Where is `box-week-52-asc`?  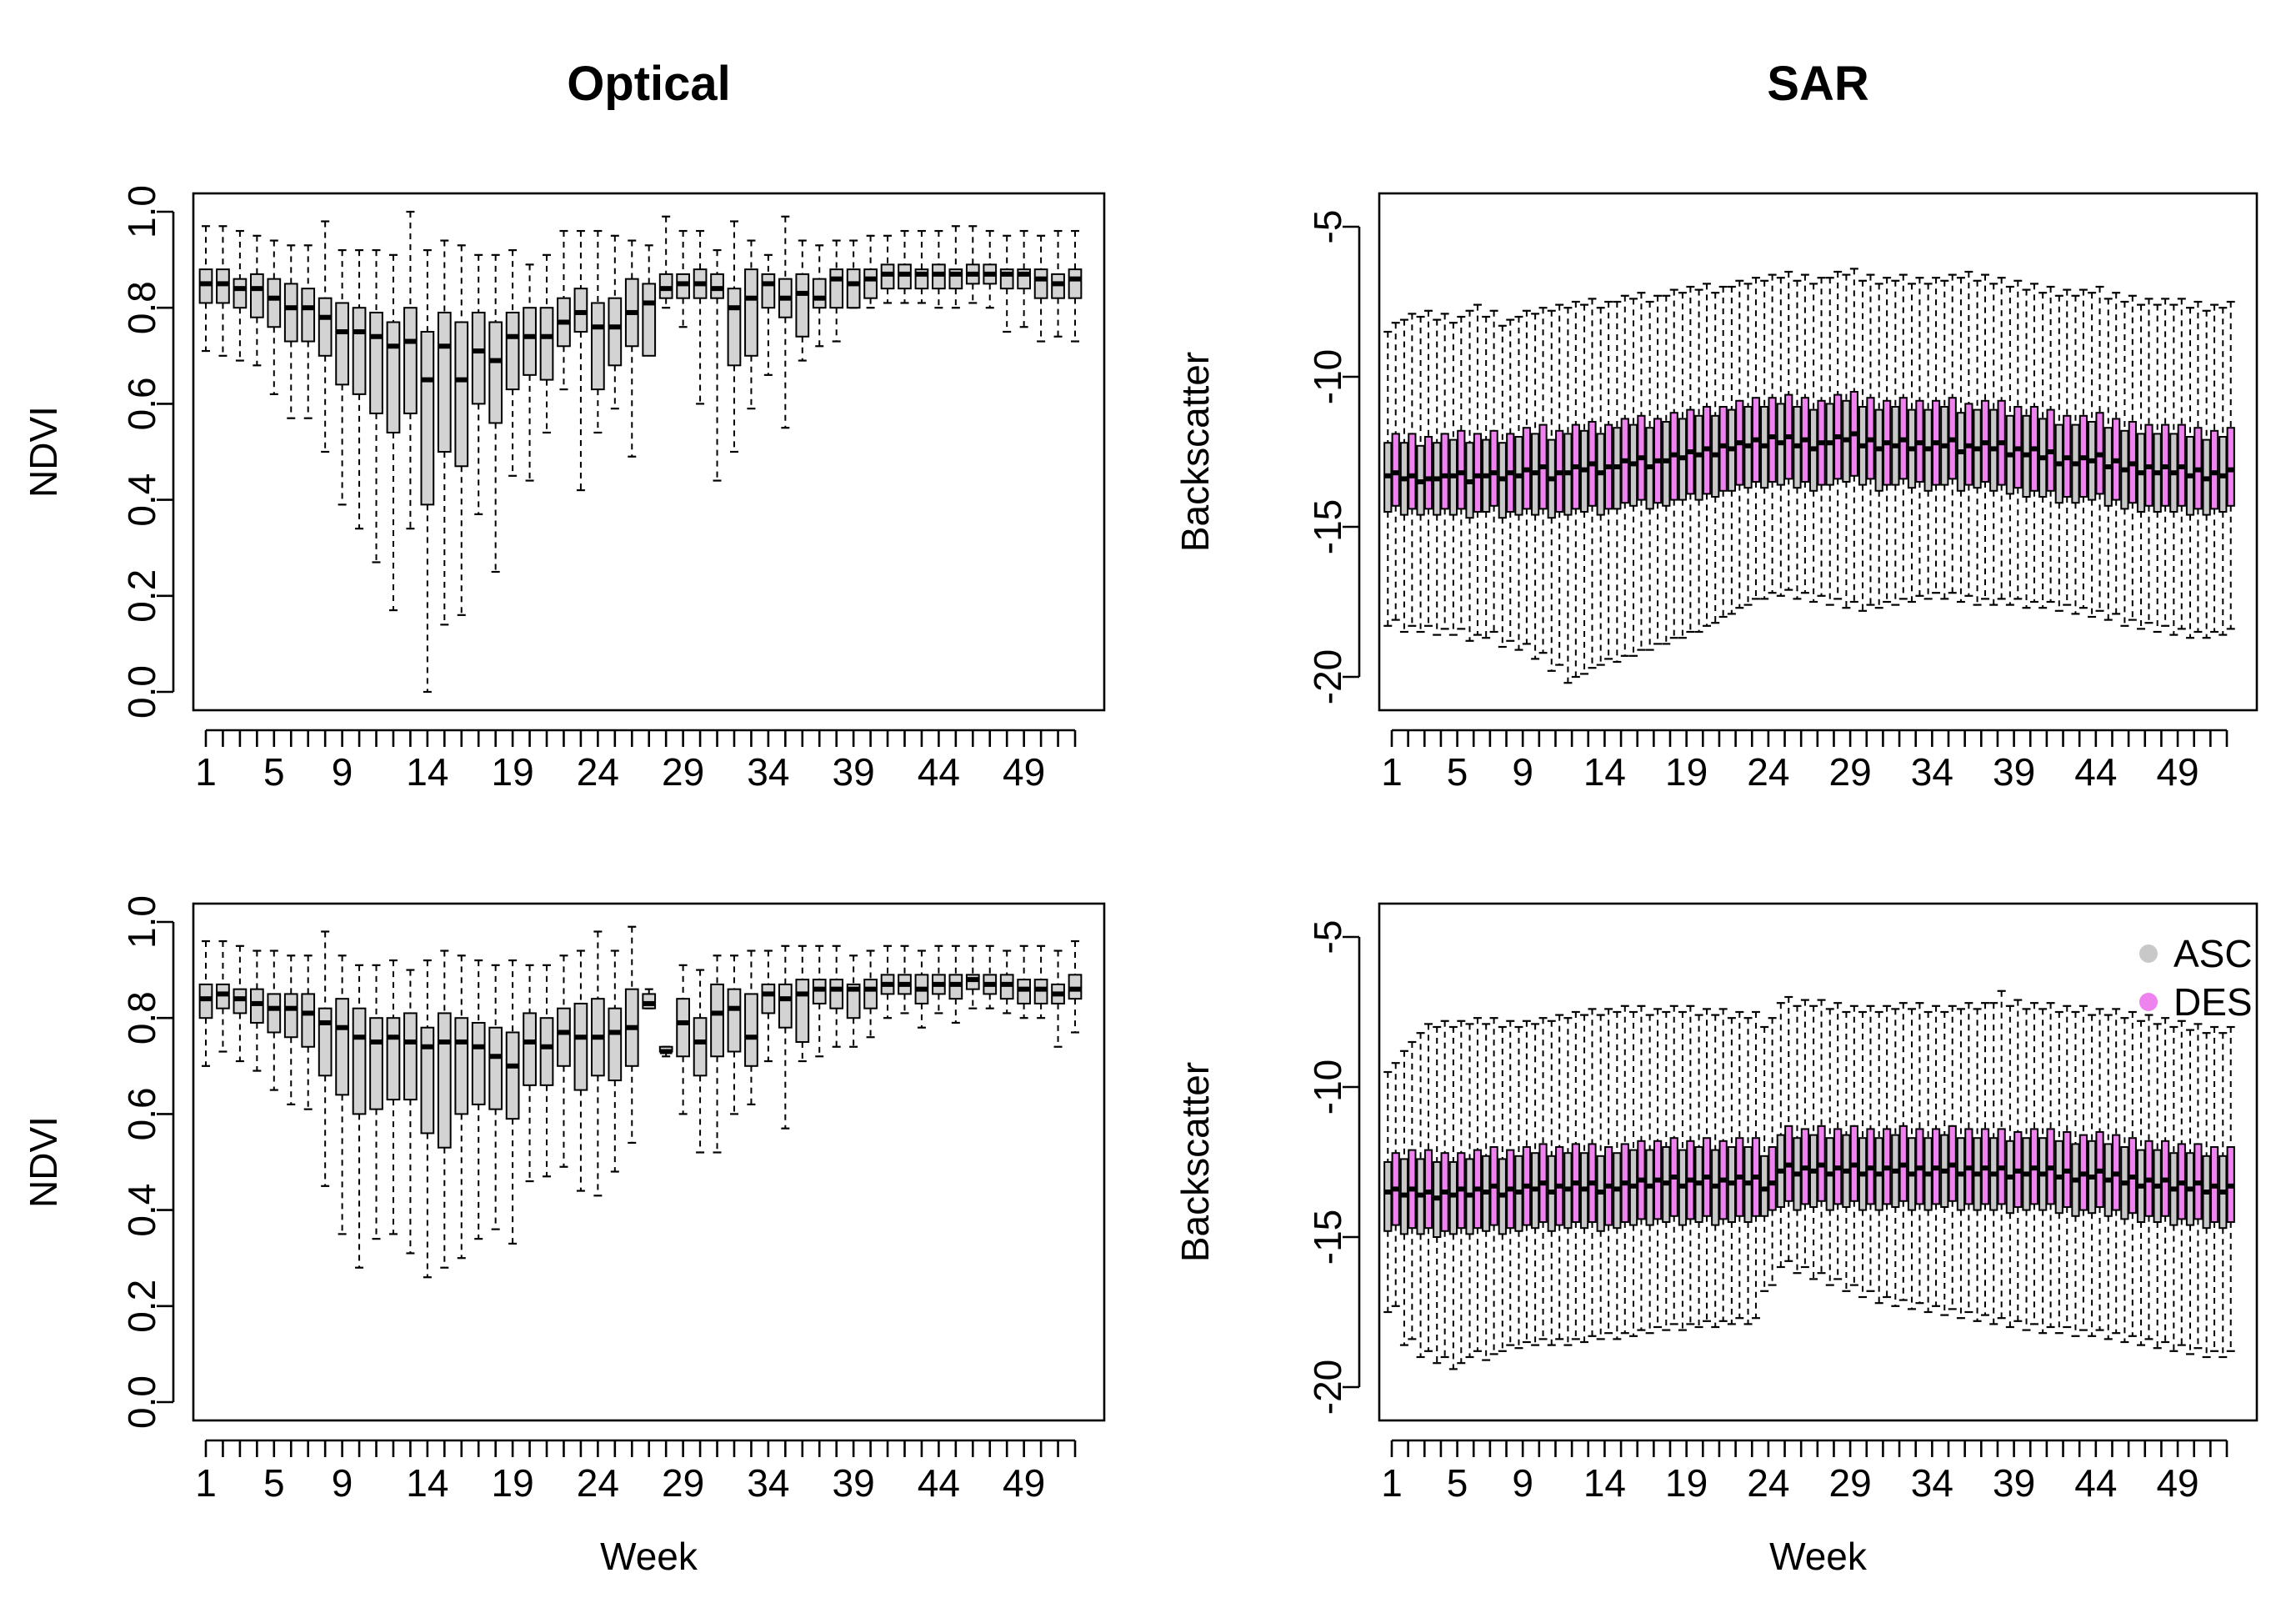
box-week-52-asc is located at coordinates (2223, 471).